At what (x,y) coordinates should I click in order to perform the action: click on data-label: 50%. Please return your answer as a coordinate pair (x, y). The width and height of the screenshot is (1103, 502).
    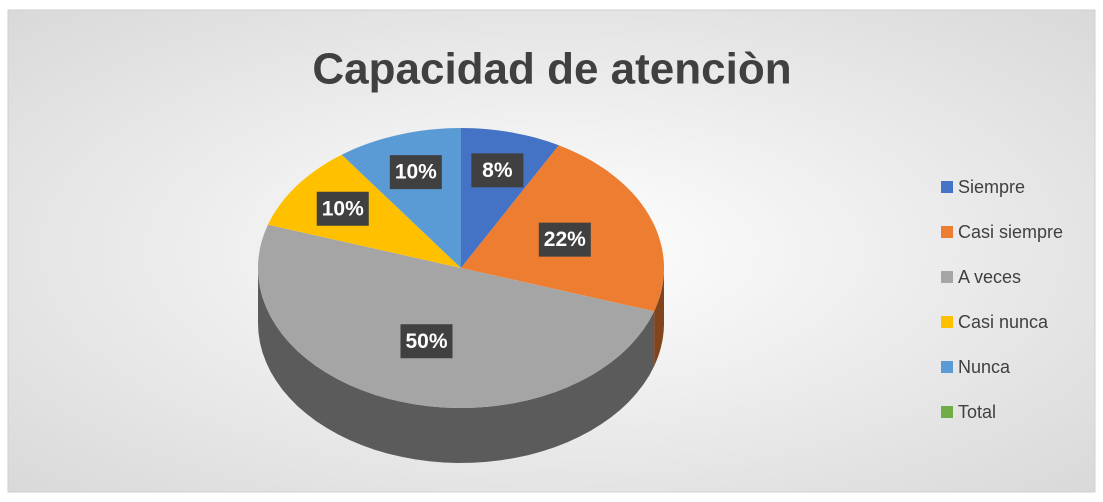
    Looking at the image, I should click on (426, 341).